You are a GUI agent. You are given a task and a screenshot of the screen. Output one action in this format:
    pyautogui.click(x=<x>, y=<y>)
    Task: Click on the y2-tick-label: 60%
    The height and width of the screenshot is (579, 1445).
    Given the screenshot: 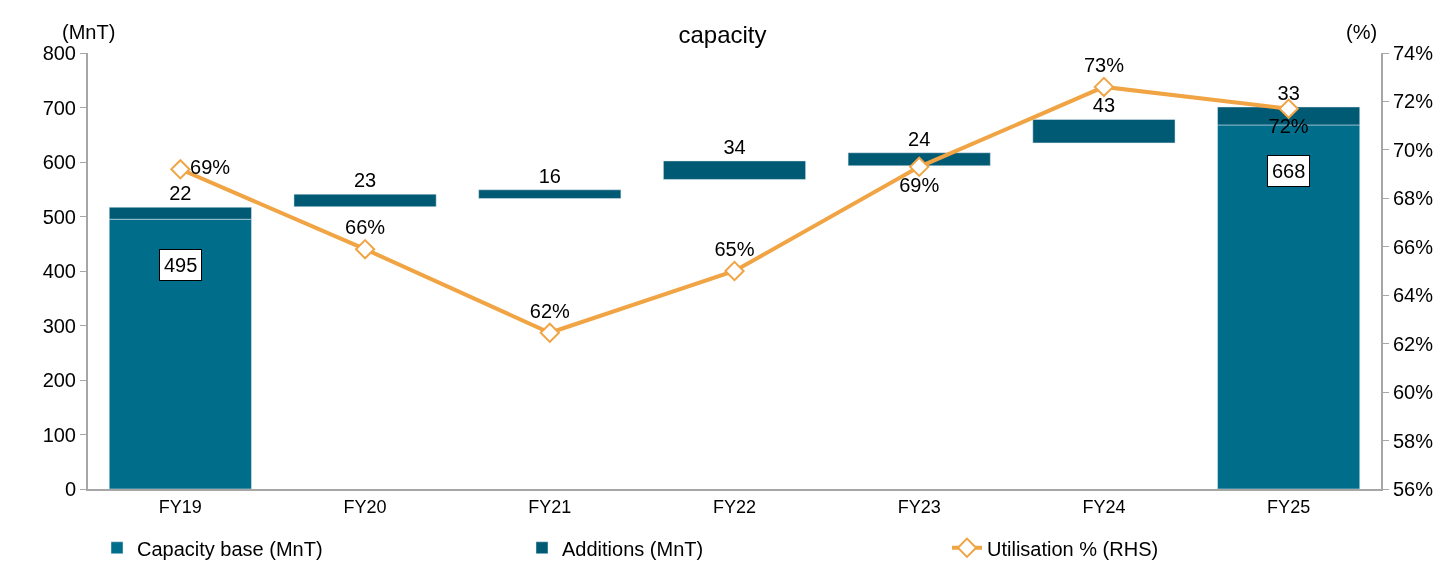 What is the action you would take?
    pyautogui.click(x=1413, y=392)
    